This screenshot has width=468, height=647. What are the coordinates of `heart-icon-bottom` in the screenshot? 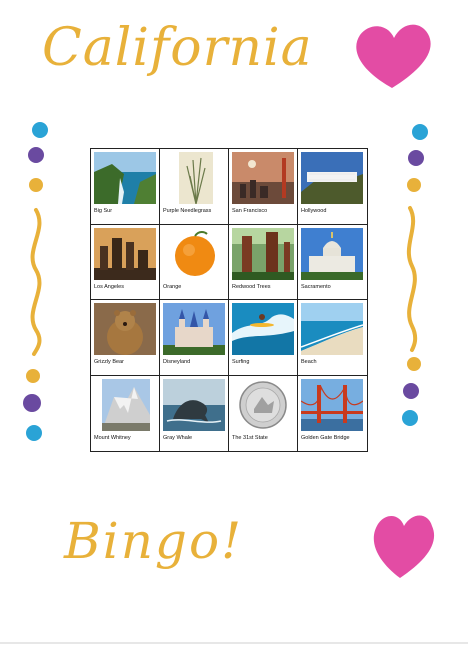 It's located at (404, 546).